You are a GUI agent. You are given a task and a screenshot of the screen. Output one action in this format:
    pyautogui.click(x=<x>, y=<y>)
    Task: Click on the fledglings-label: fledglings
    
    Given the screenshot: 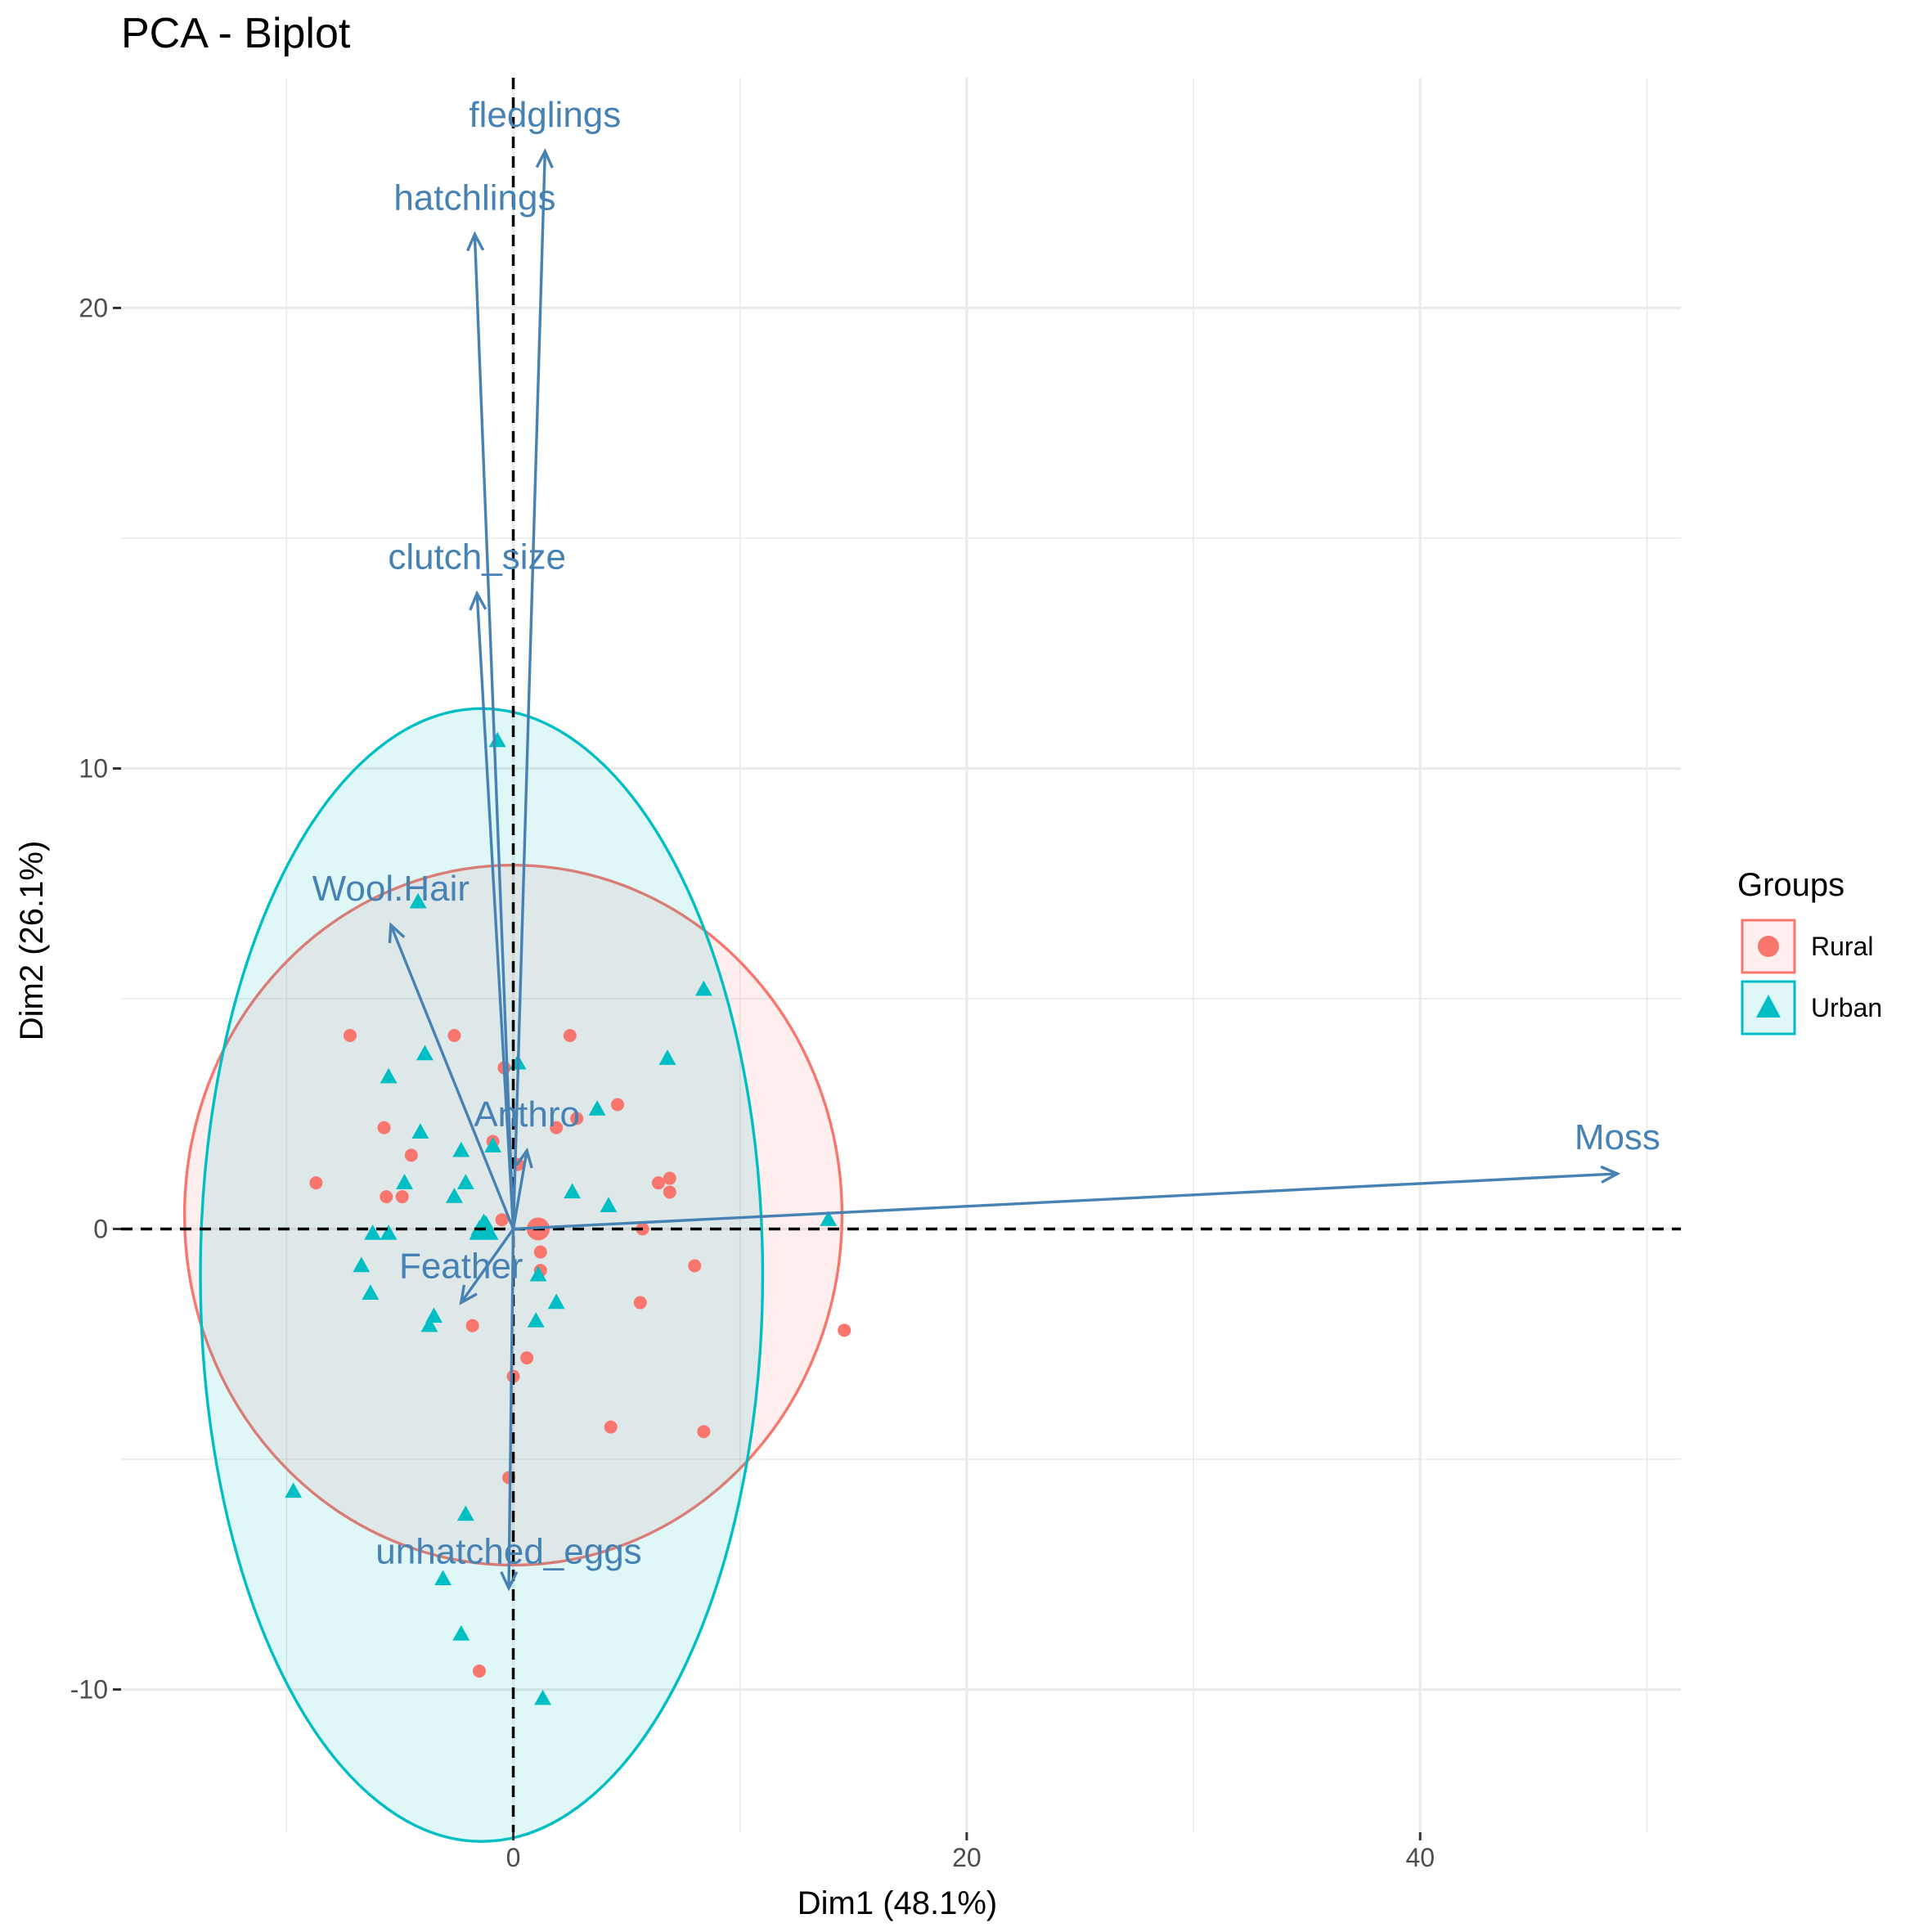 What is the action you would take?
    pyautogui.click(x=545, y=115)
    